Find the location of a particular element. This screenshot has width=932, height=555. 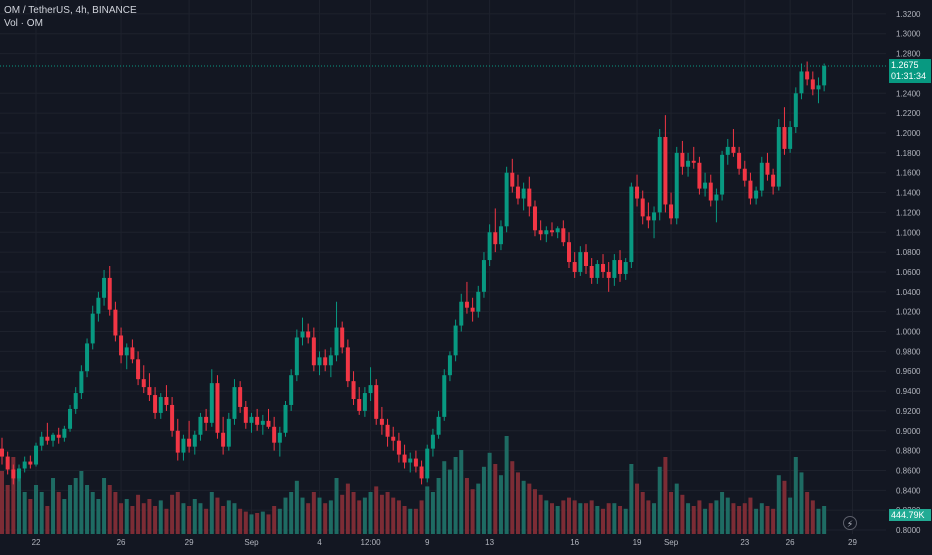

y-tick-label: 0.9400 is located at coordinates (908, 391).